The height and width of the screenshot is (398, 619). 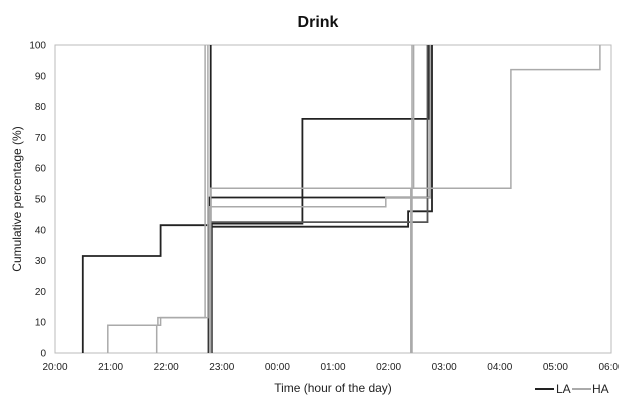 I want to click on y-tick-label: 20, so click(x=41, y=292).